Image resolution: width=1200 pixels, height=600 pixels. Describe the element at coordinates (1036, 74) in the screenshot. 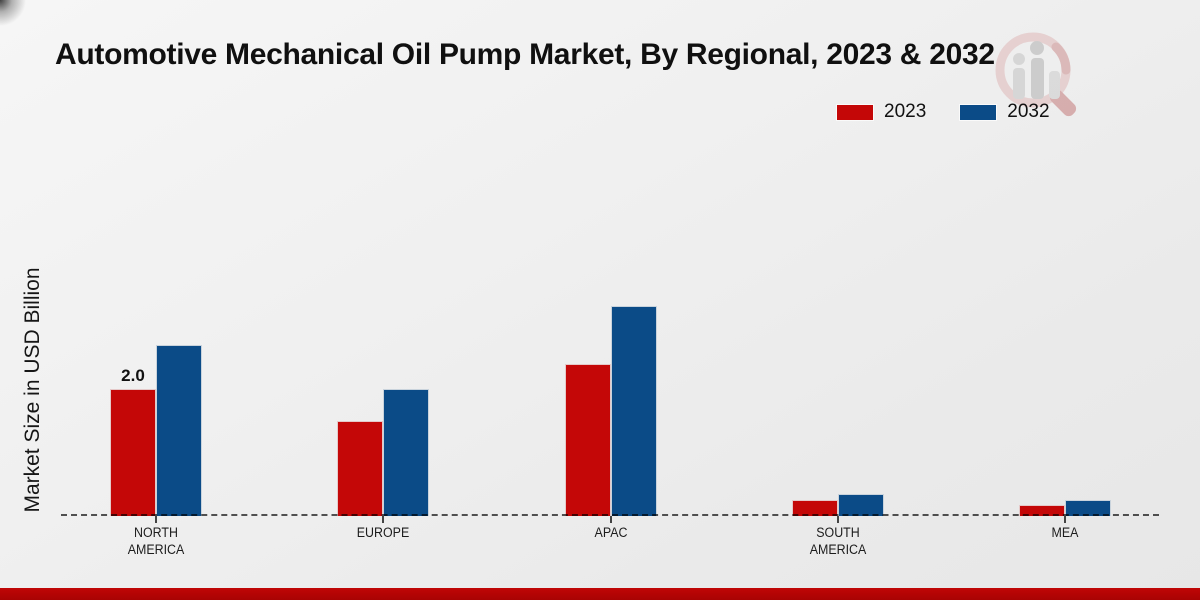

I see `watermark-magnifier-logo-icon` at that location.